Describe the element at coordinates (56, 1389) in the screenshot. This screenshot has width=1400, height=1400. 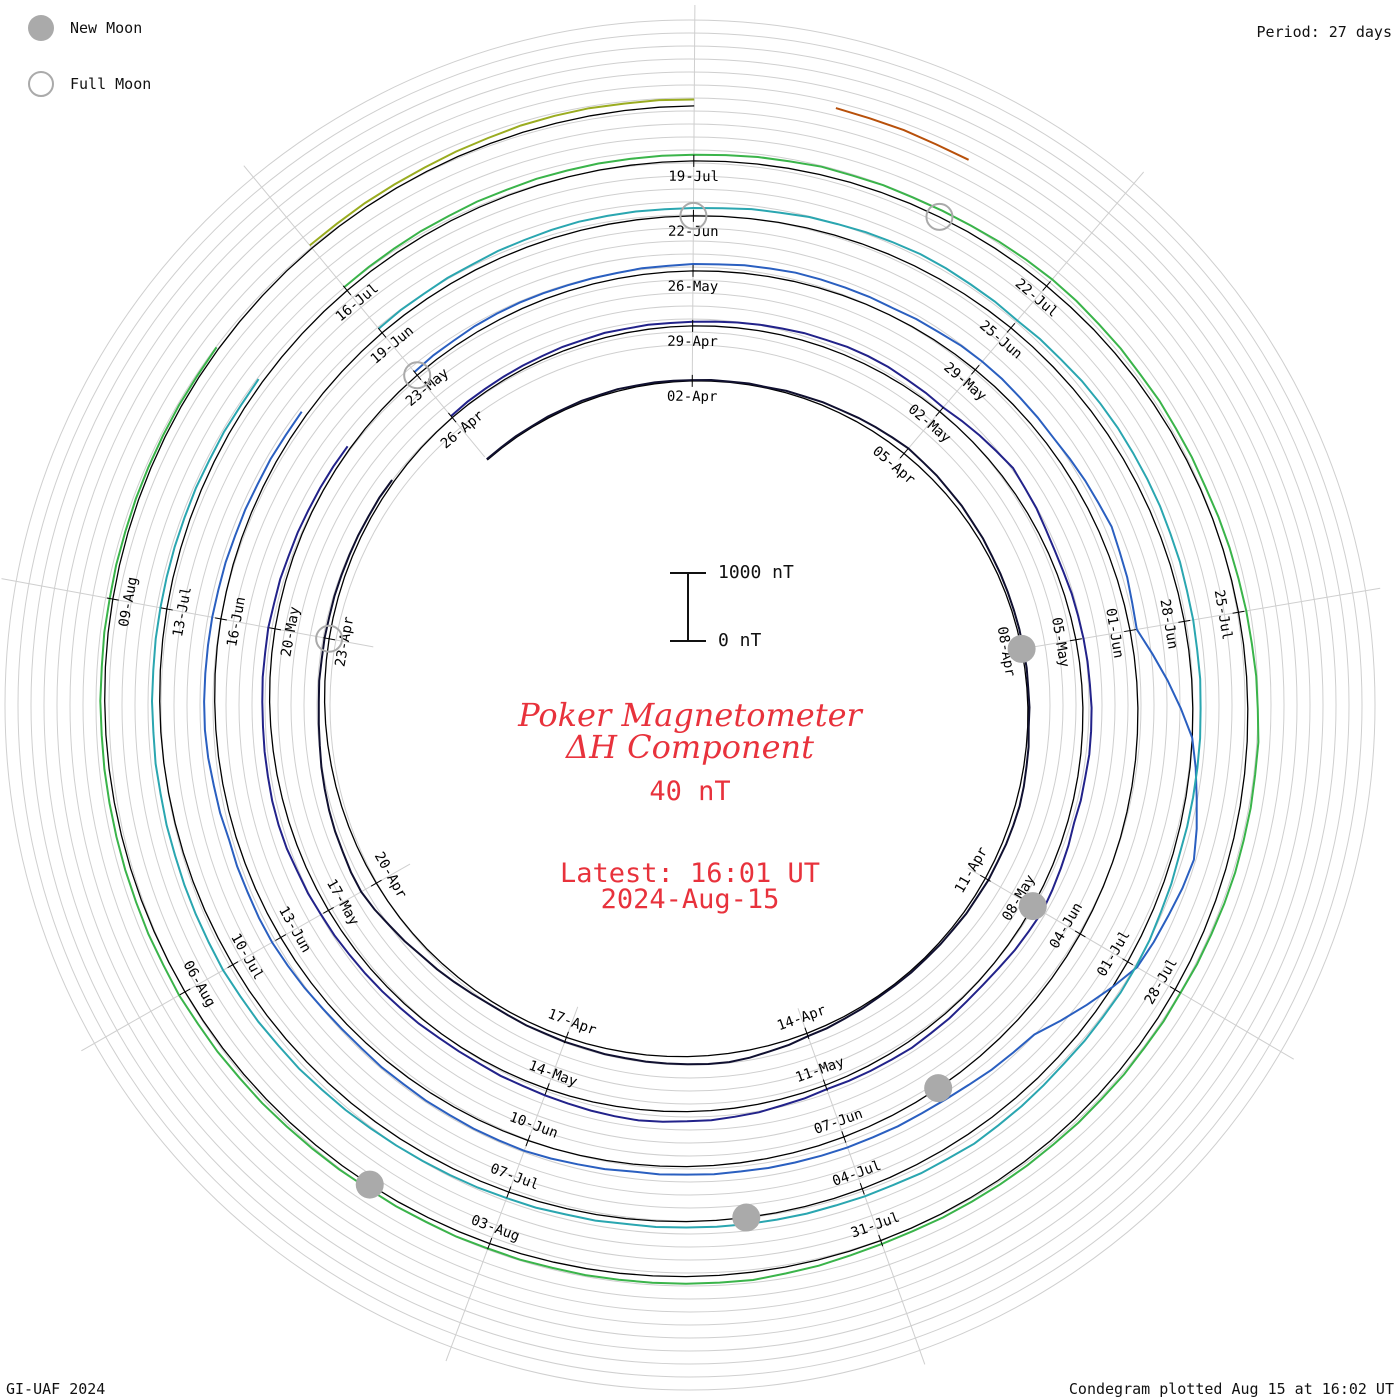
I see `footer-credit: GI-UAF 2024` at that location.